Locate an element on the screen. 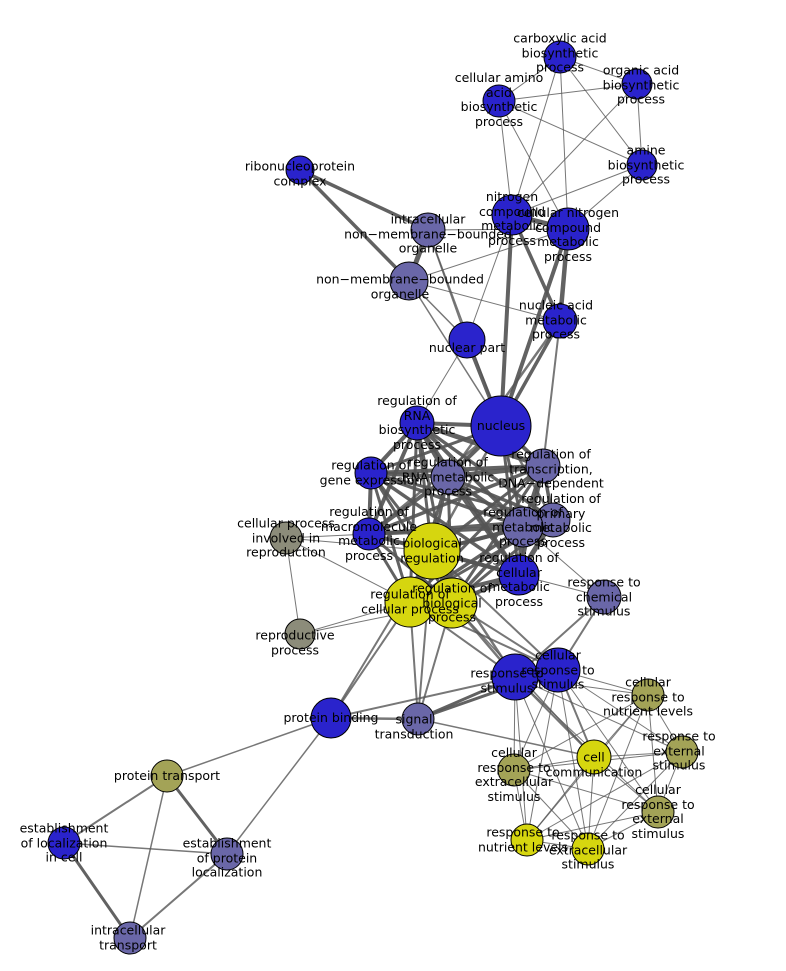 This screenshot has height=971, width=786. graph-node-establishment-of-localization-in-cell is located at coordinates (64, 843).